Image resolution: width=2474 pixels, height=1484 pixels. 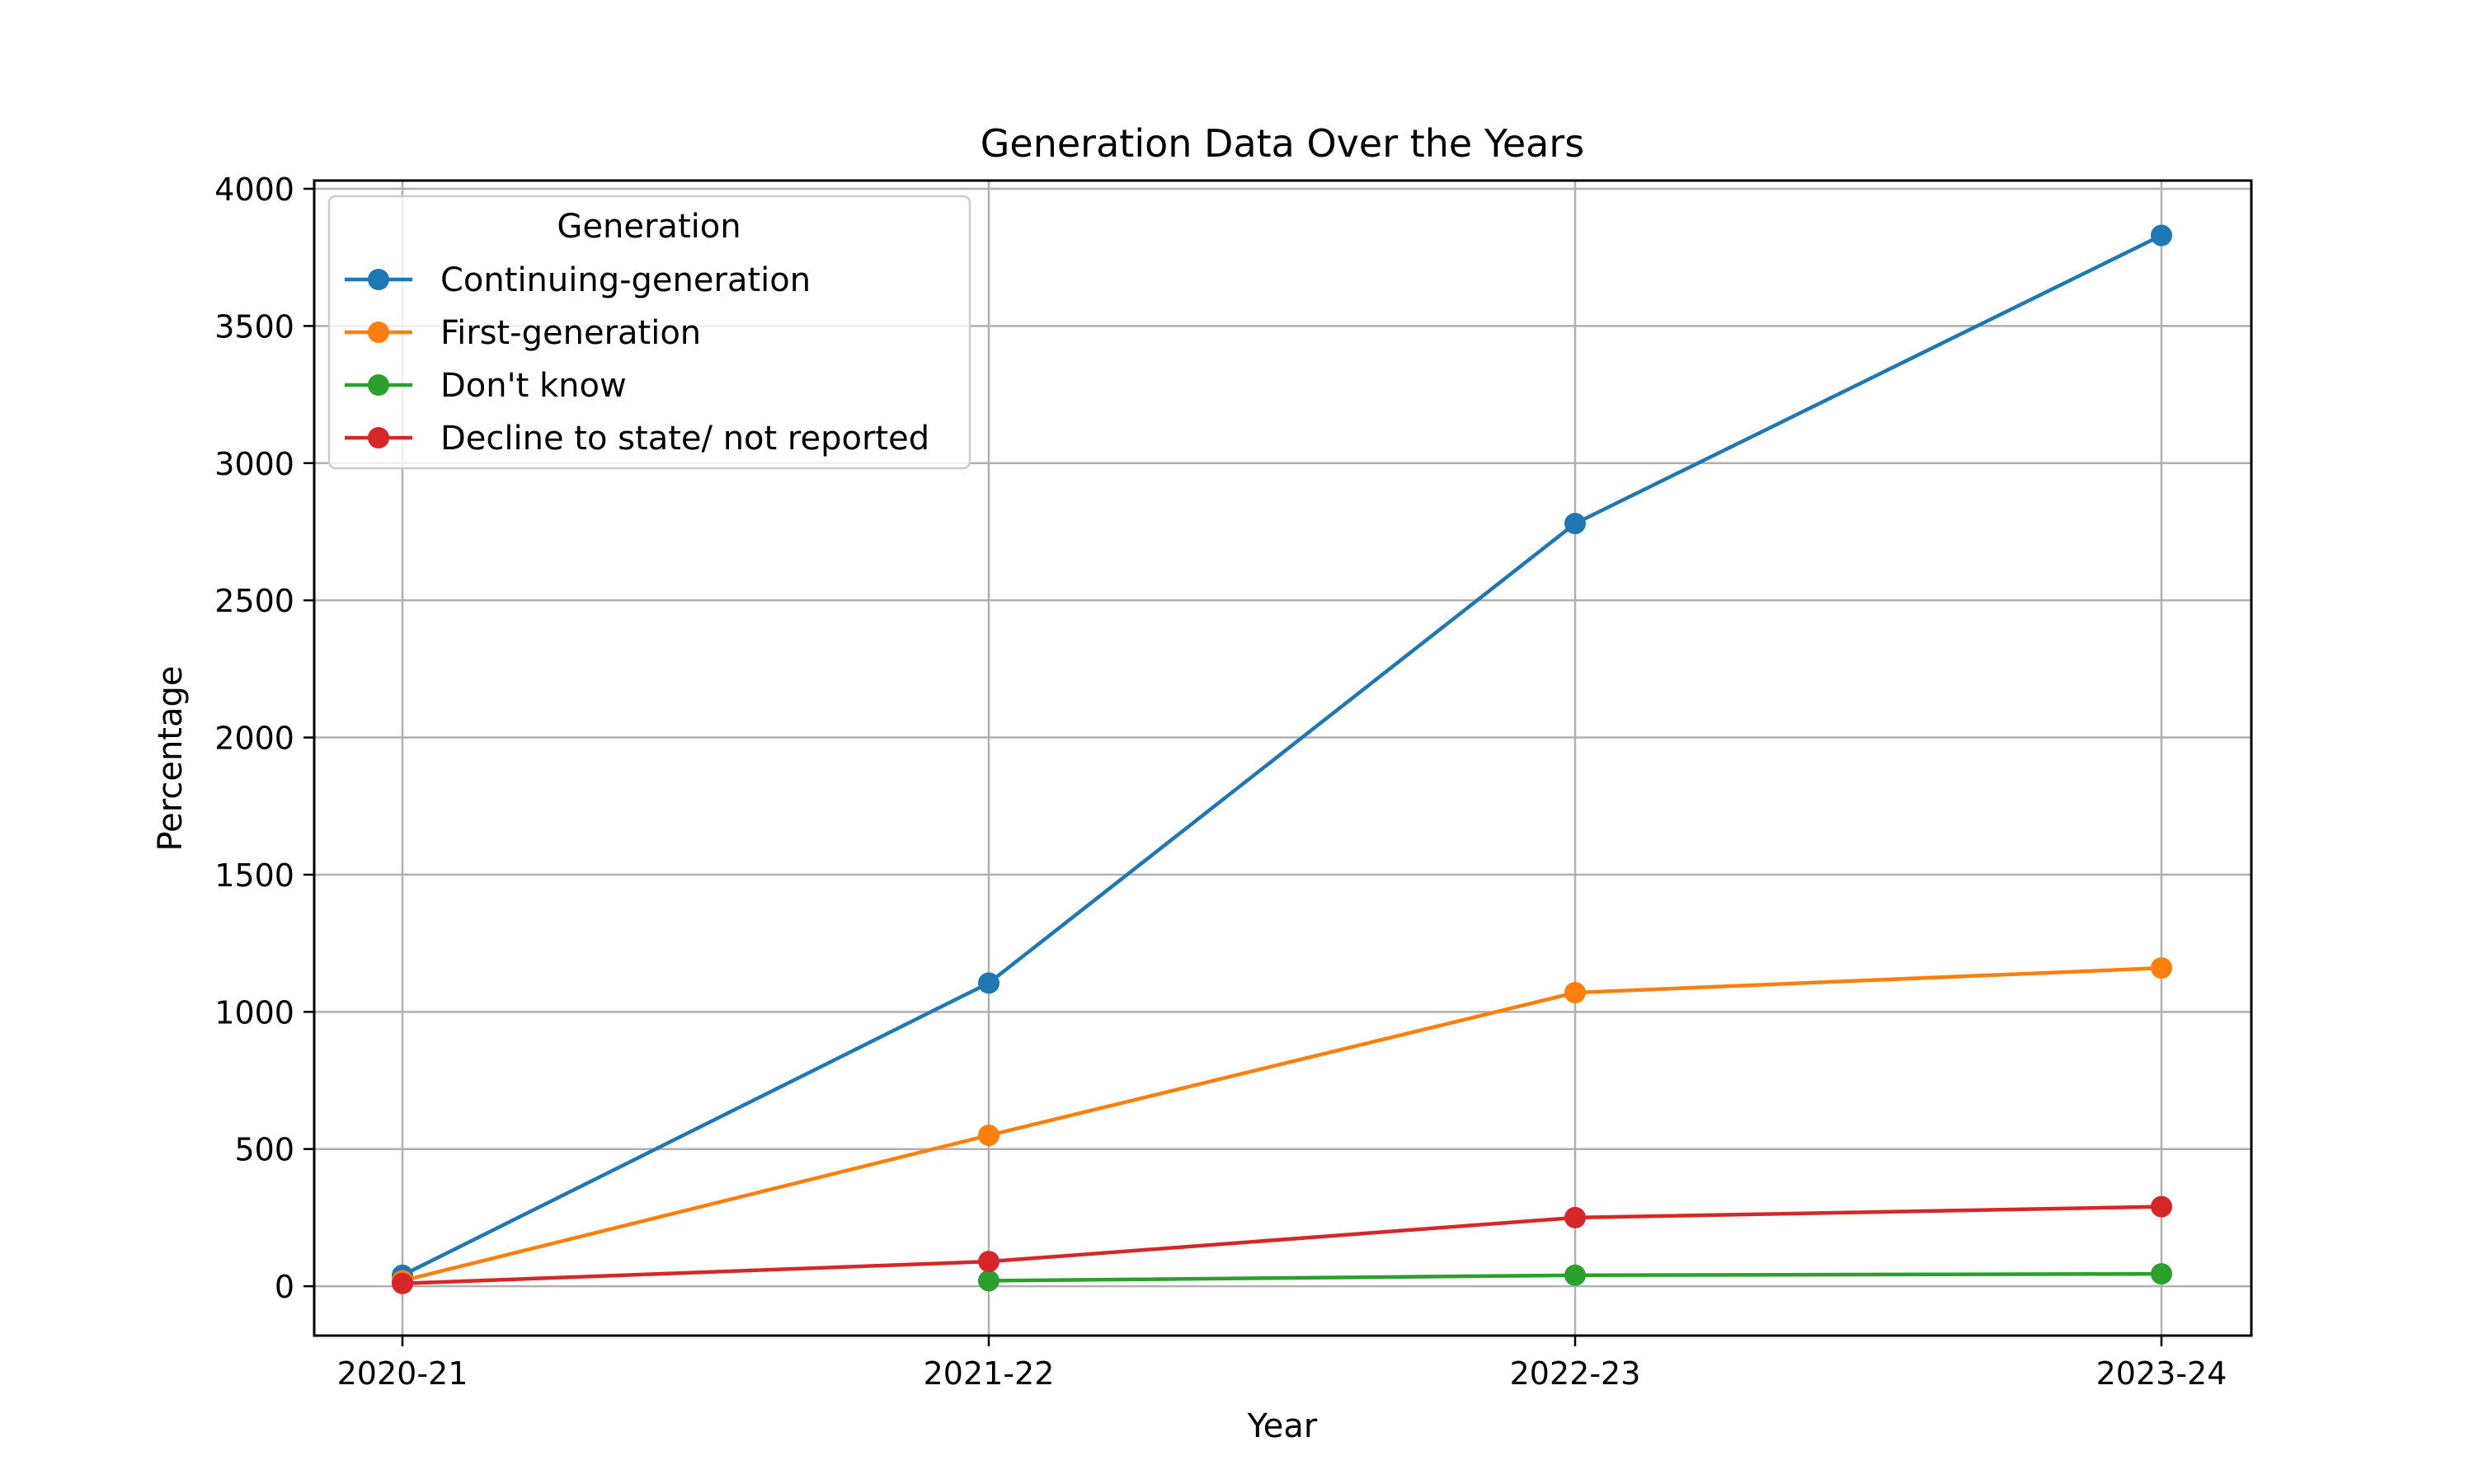 I want to click on y-tick-label: 1000, so click(x=254, y=1012).